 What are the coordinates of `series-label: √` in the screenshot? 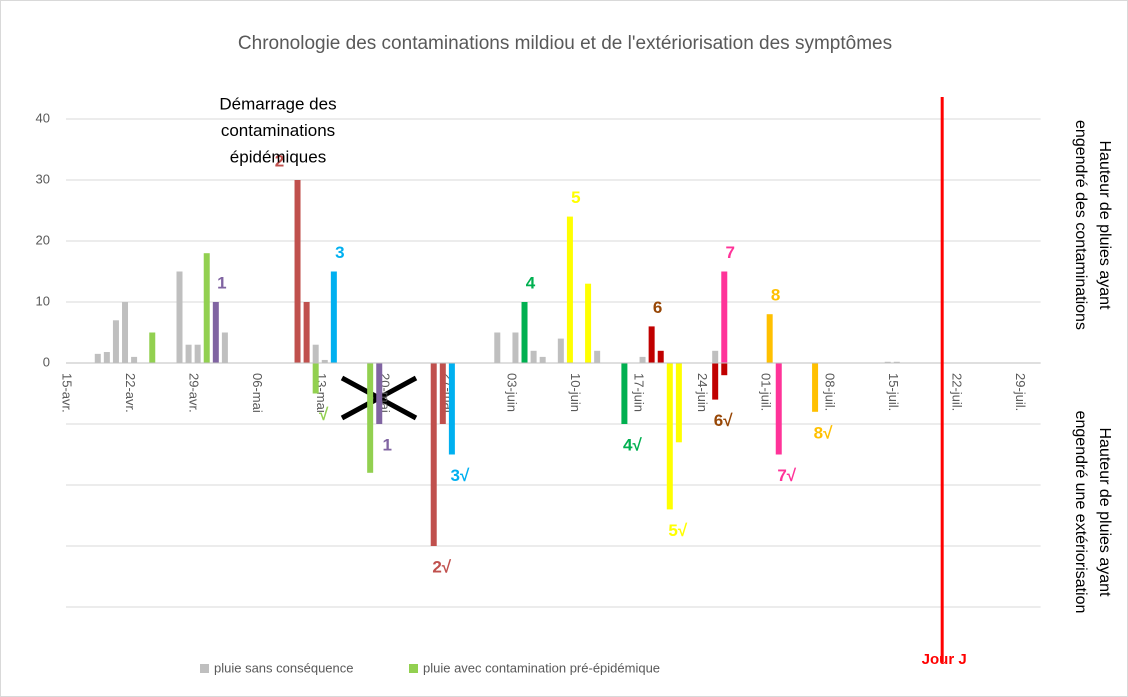 It's located at (324, 414).